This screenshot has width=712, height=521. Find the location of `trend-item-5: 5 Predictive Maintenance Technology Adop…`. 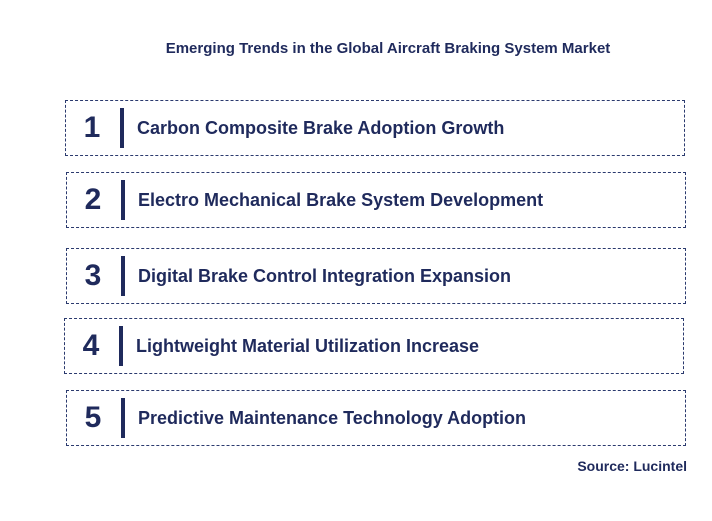

trend-item-5: 5 Predictive Maintenance Technology Adop… is located at coordinates (376, 418).